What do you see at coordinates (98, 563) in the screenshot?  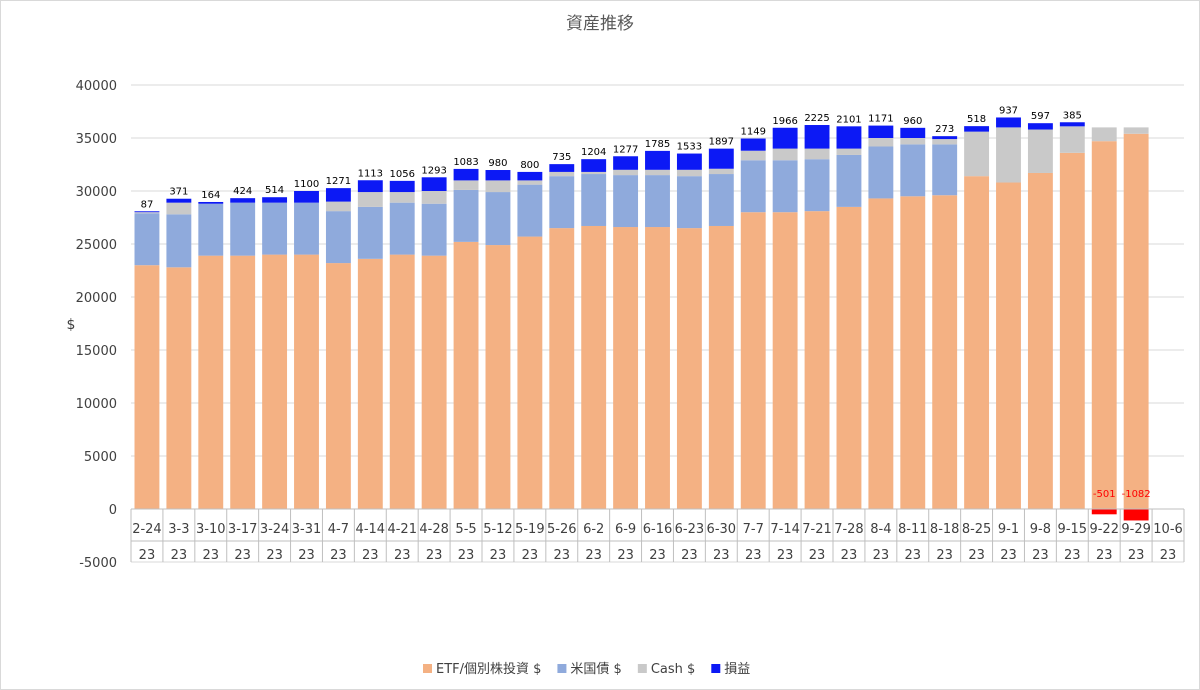 I see `y-tick-label: -5000` at bounding box center [98, 563].